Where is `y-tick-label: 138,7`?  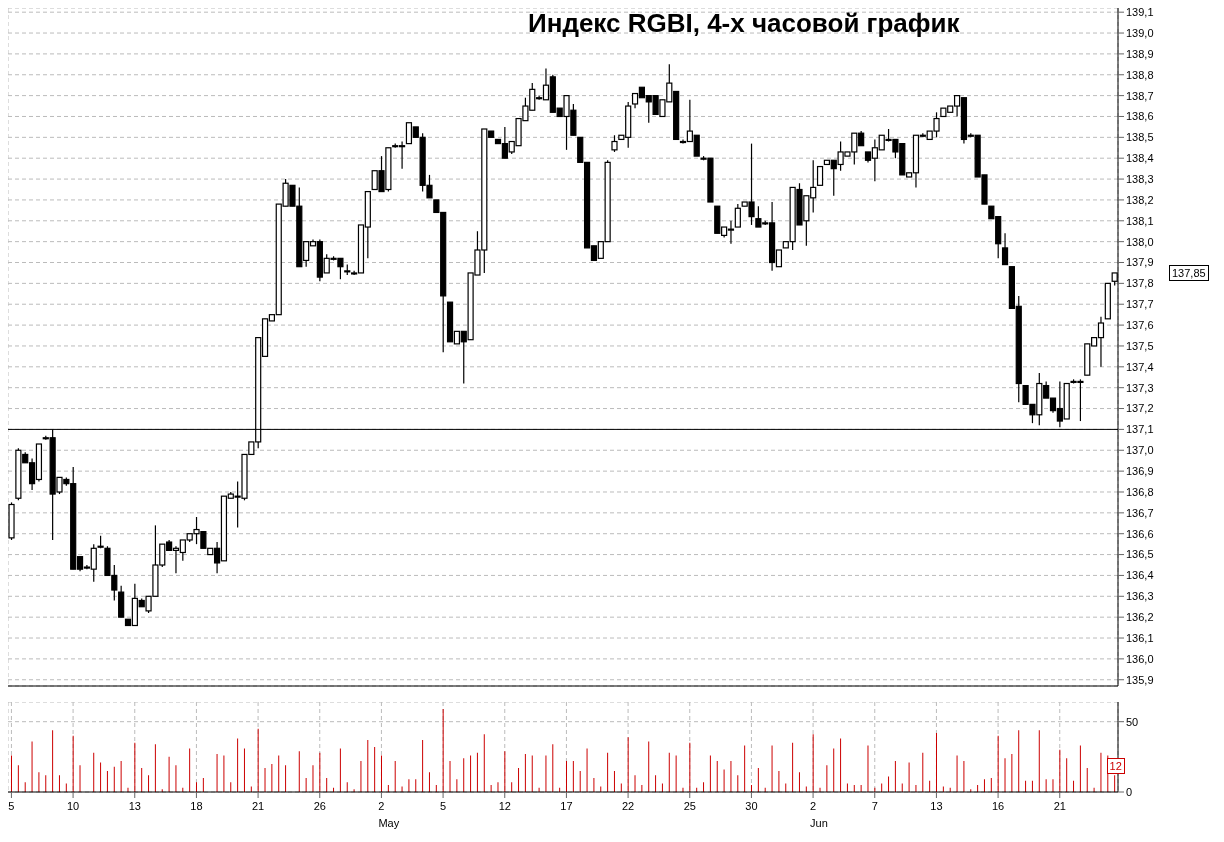 y-tick-label: 138,7 is located at coordinates (1140, 95).